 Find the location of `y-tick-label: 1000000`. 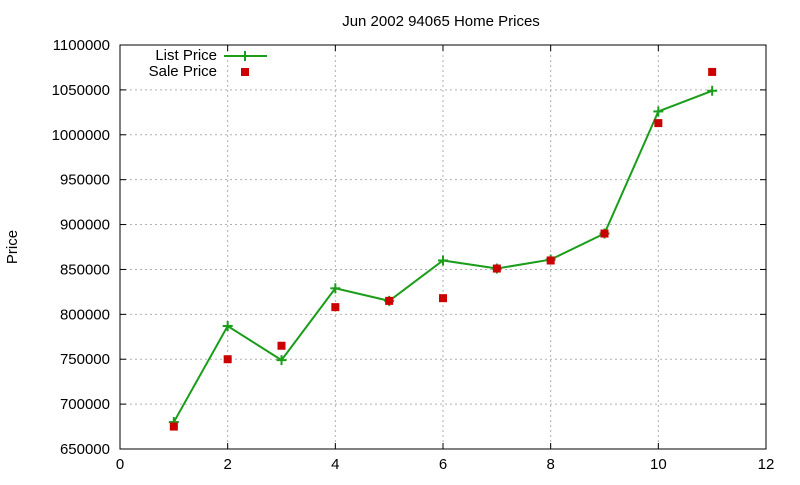

y-tick-label: 1000000 is located at coordinates (81, 135).